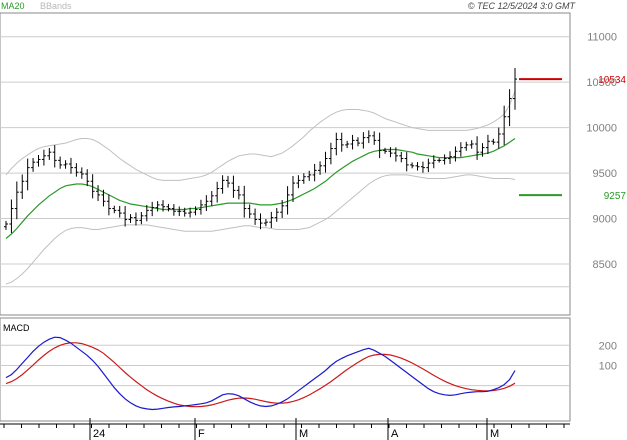 This screenshot has width=627, height=440. I want to click on copyright-timestamp: © TEC 12/5/2024 3:0 GMT, so click(522, 6).